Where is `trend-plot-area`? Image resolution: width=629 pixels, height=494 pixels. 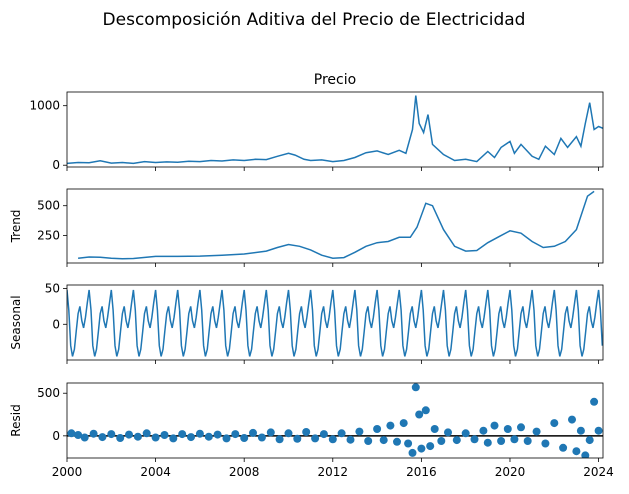
trend-plot-area is located at coordinates (336, 225).